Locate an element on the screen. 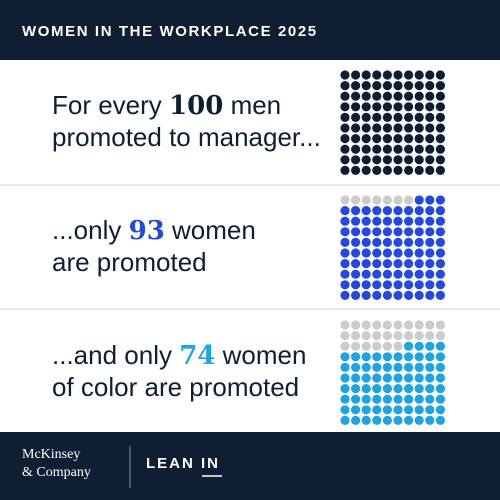  header-bar is located at coordinates (250, 30).